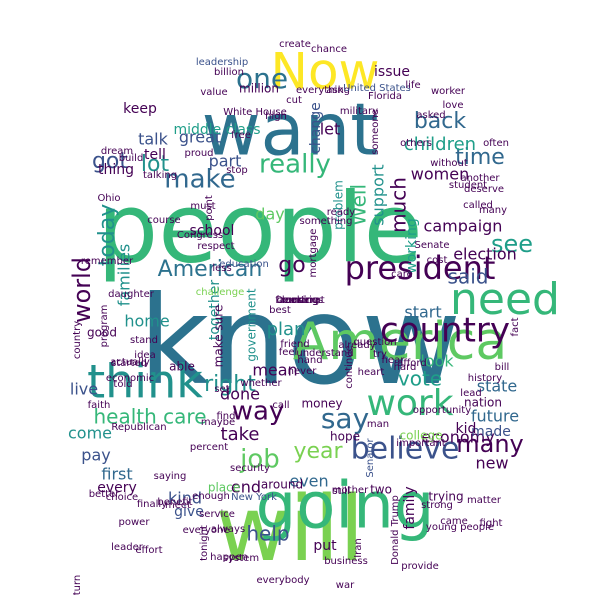 The height and width of the screenshot is (600, 600). What do you see at coordinates (230, 384) in the screenshot?
I see `cloud-word: right` at bounding box center [230, 384].